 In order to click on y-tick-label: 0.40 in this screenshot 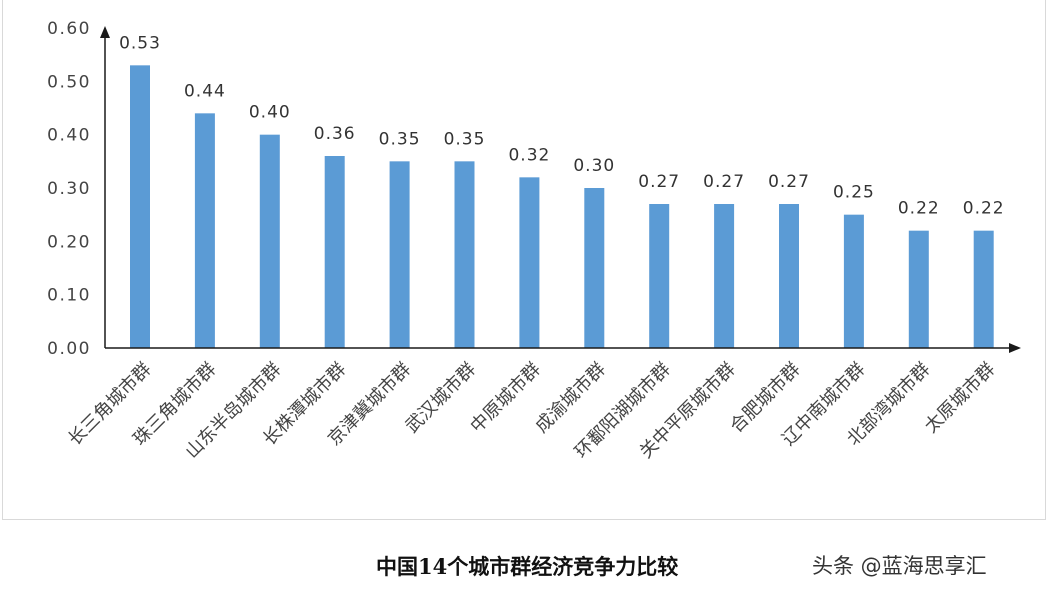, I will do `click(69, 136)`.